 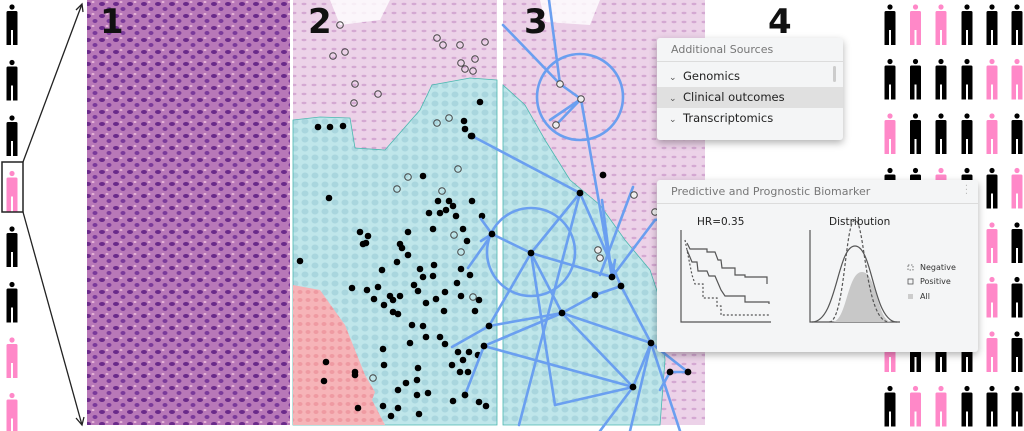 I want to click on more-options-icon: · · ·, so click(x=966, y=190).